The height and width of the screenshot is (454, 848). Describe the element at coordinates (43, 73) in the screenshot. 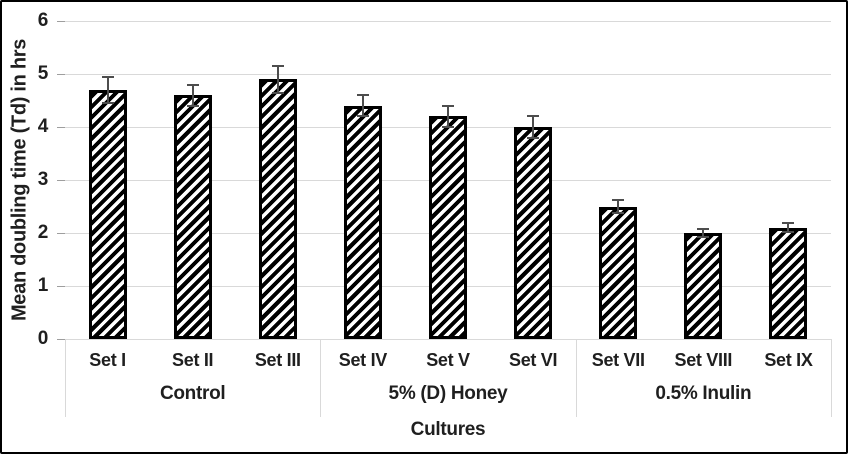

I see `y-tick-label: 5` at that location.